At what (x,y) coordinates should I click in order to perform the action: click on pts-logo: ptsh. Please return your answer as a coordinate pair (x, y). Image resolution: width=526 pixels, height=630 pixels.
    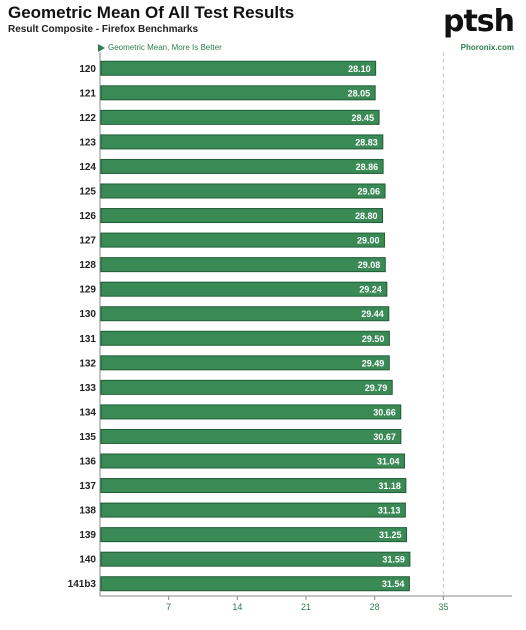
    Looking at the image, I should click on (478, 21).